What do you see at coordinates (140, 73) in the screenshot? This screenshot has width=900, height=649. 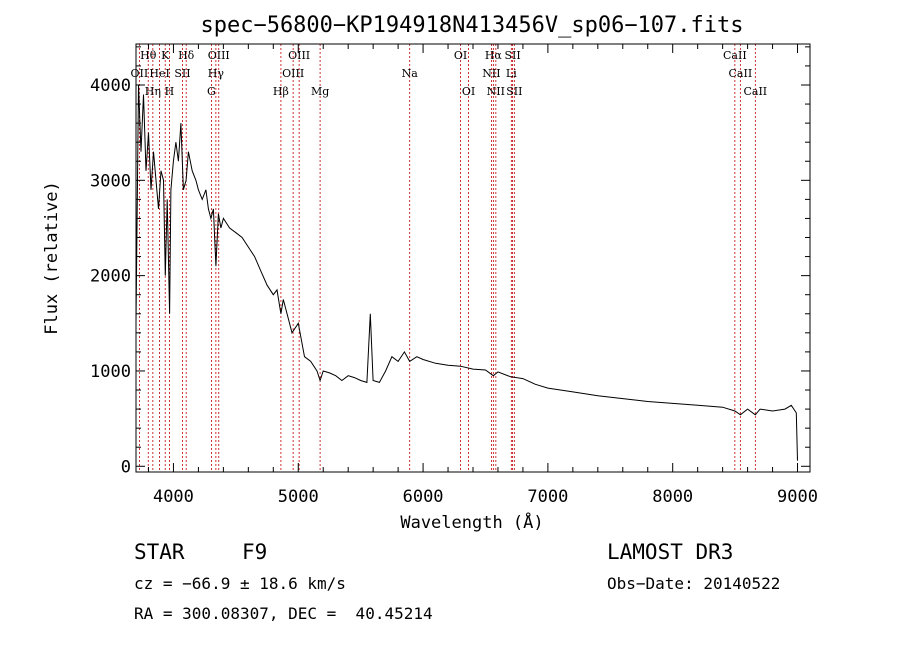 I see `line-label-9: OII` at bounding box center [140, 73].